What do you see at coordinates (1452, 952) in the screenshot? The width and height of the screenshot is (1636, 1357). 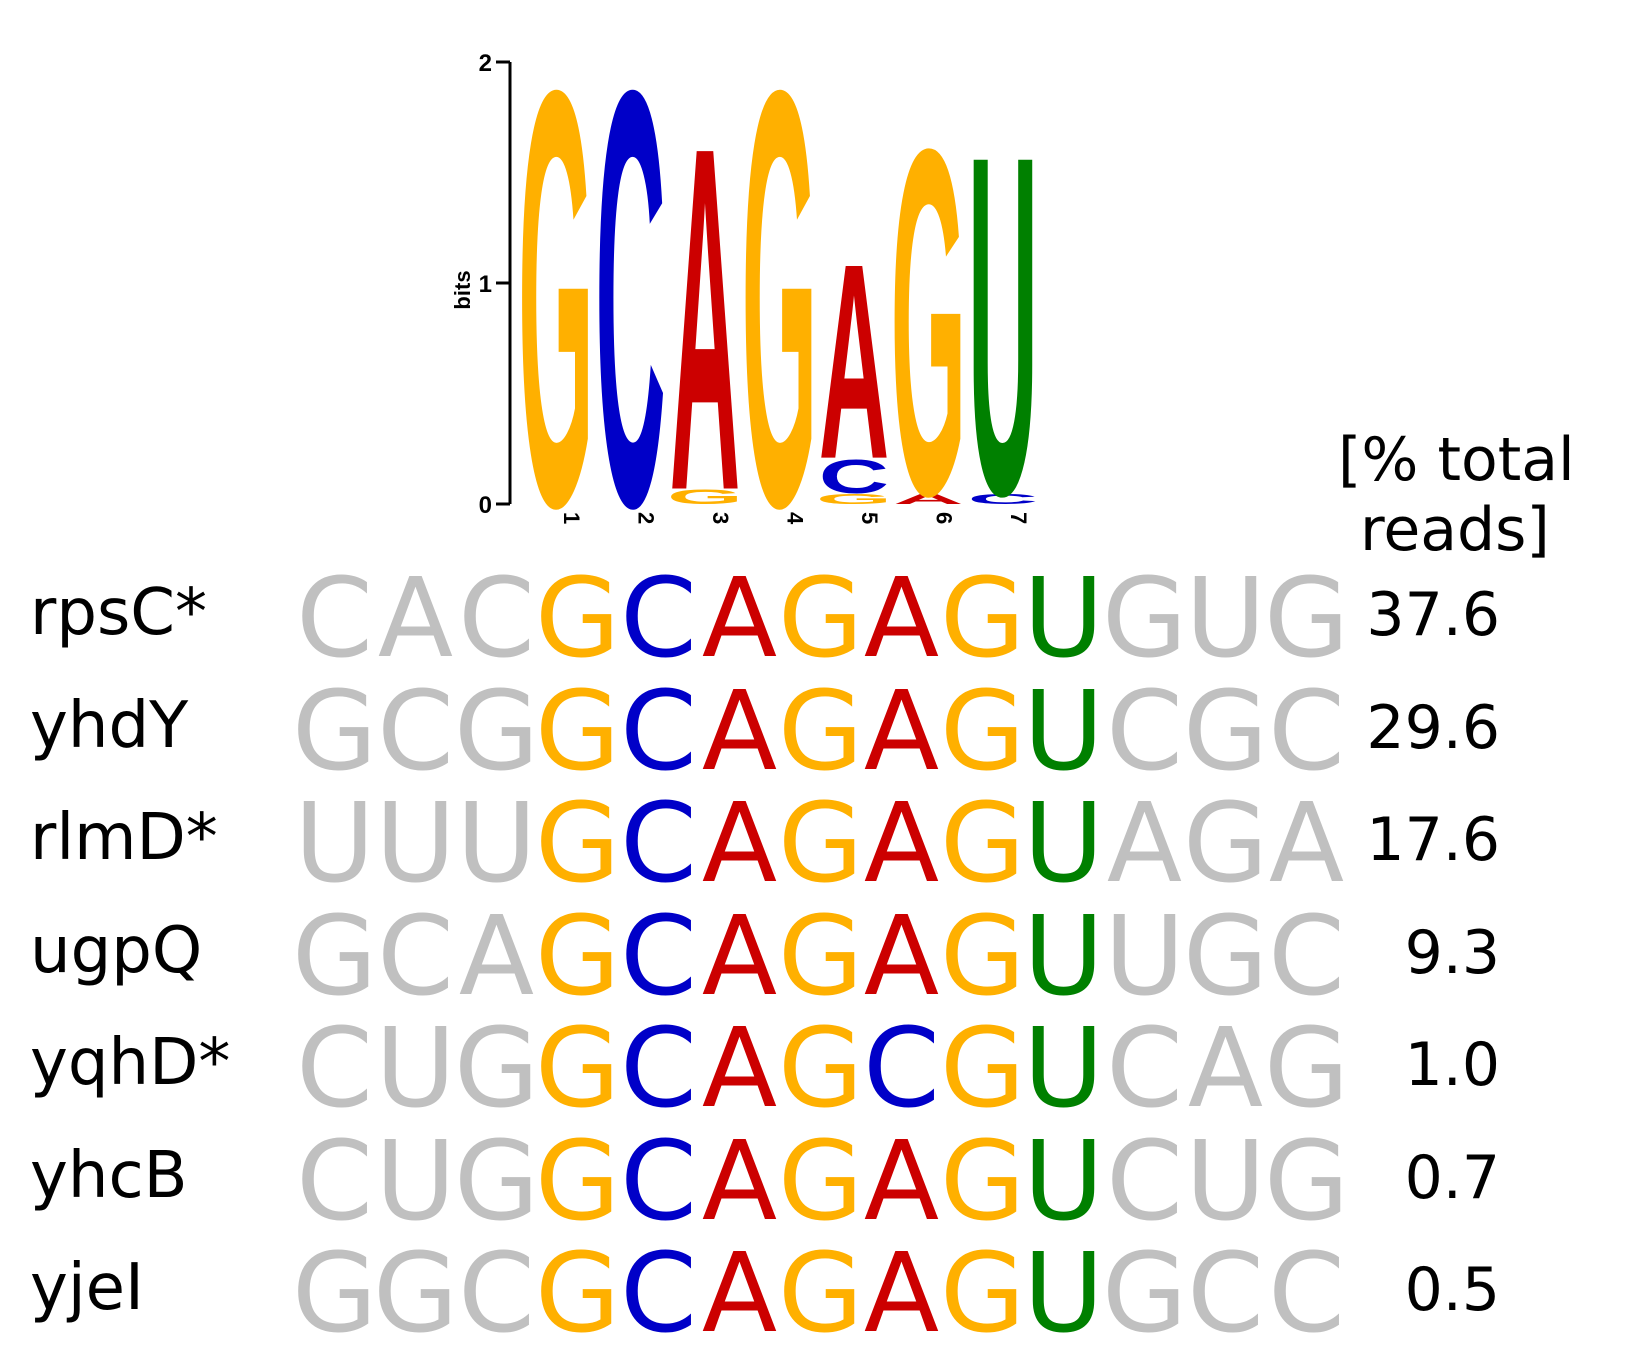 I see `percent-total-reads: 9.3` at bounding box center [1452, 952].